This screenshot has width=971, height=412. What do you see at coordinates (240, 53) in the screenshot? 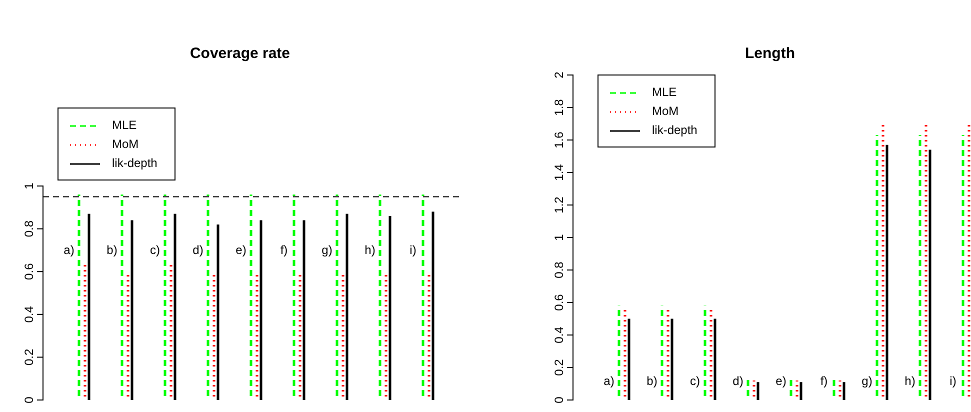
I see `chart-title: Coverage rate` at bounding box center [240, 53].